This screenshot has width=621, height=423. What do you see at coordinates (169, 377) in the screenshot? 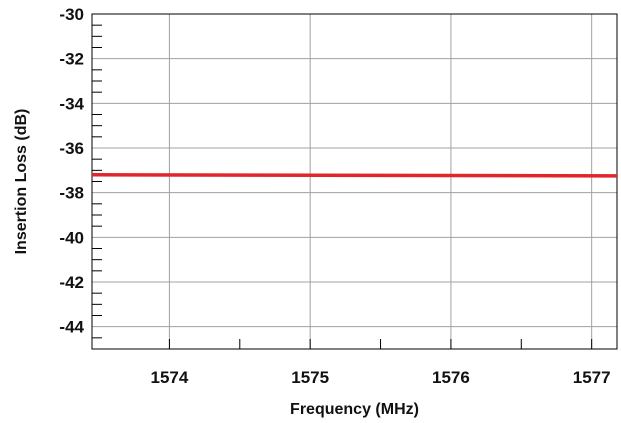
I see `x-tick-label: 1574` at bounding box center [169, 377].